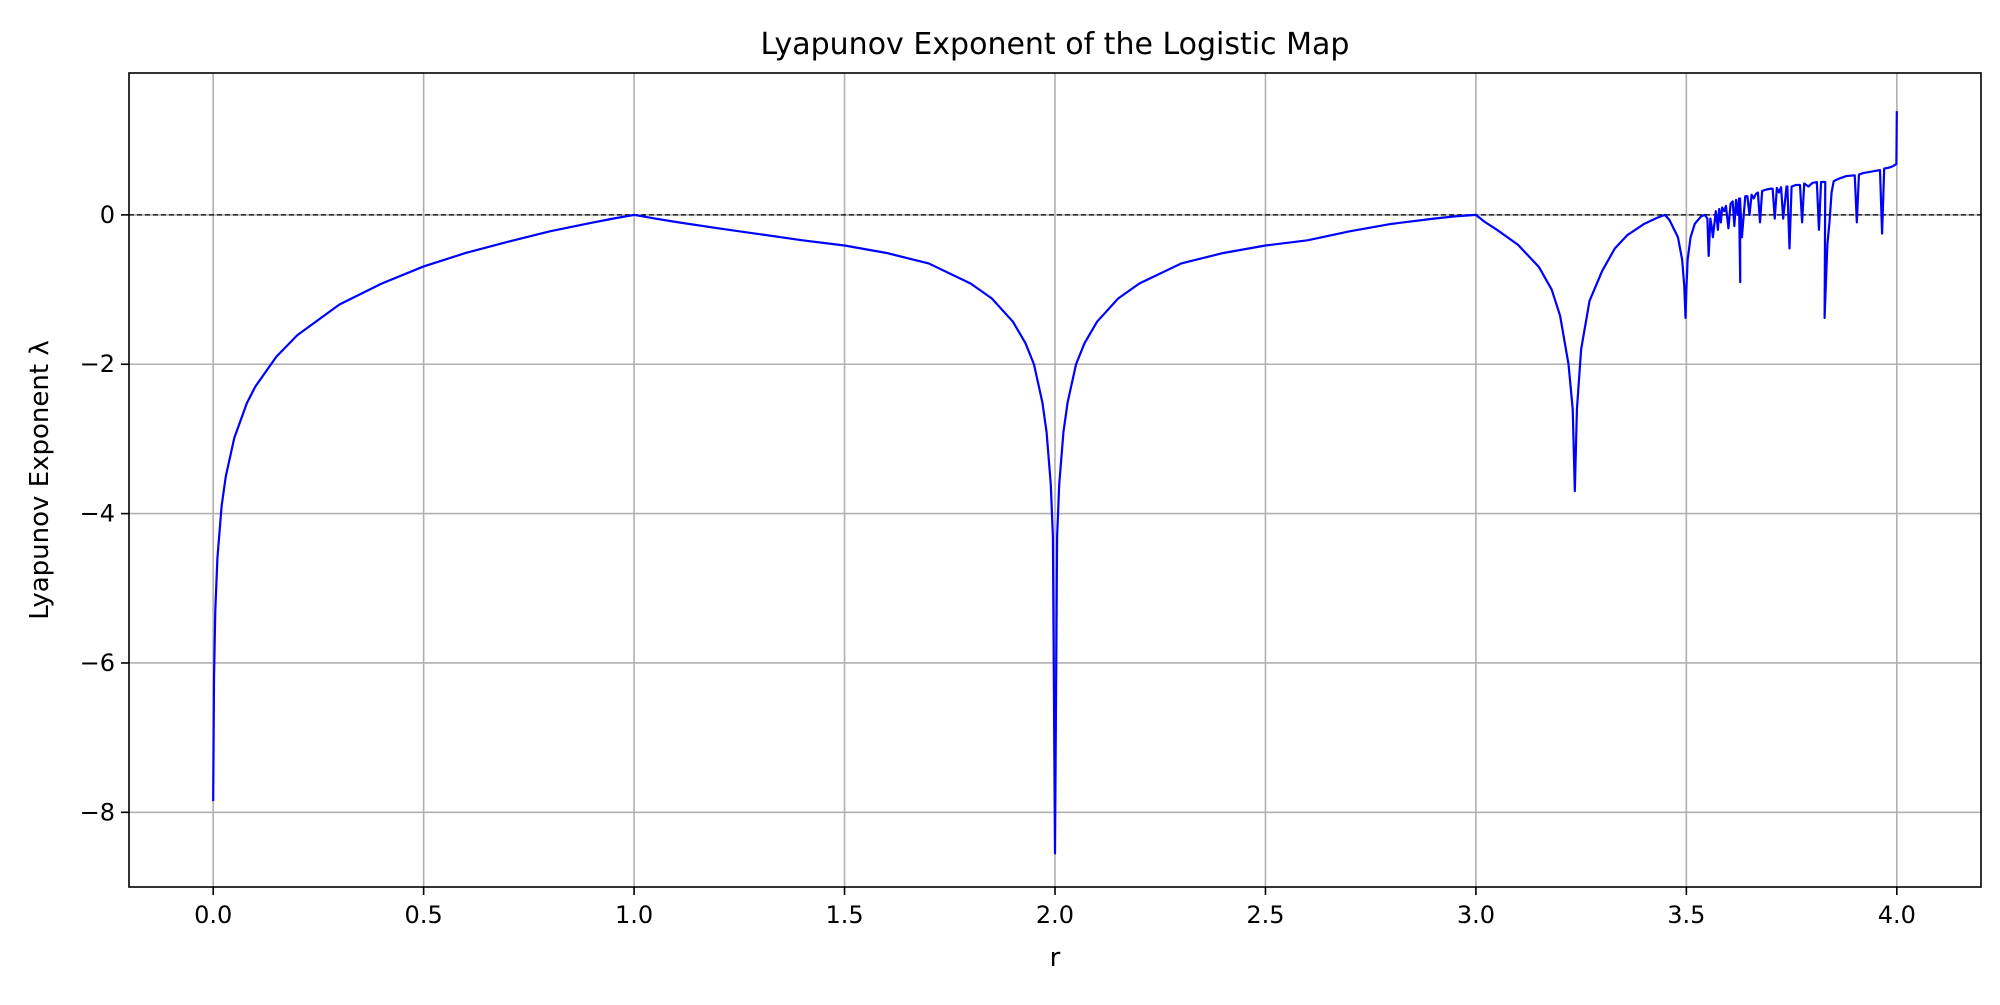 This screenshot has width=2000, height=1005. Describe the element at coordinates (1055, 958) in the screenshot. I see `x-axis-label: r` at that location.